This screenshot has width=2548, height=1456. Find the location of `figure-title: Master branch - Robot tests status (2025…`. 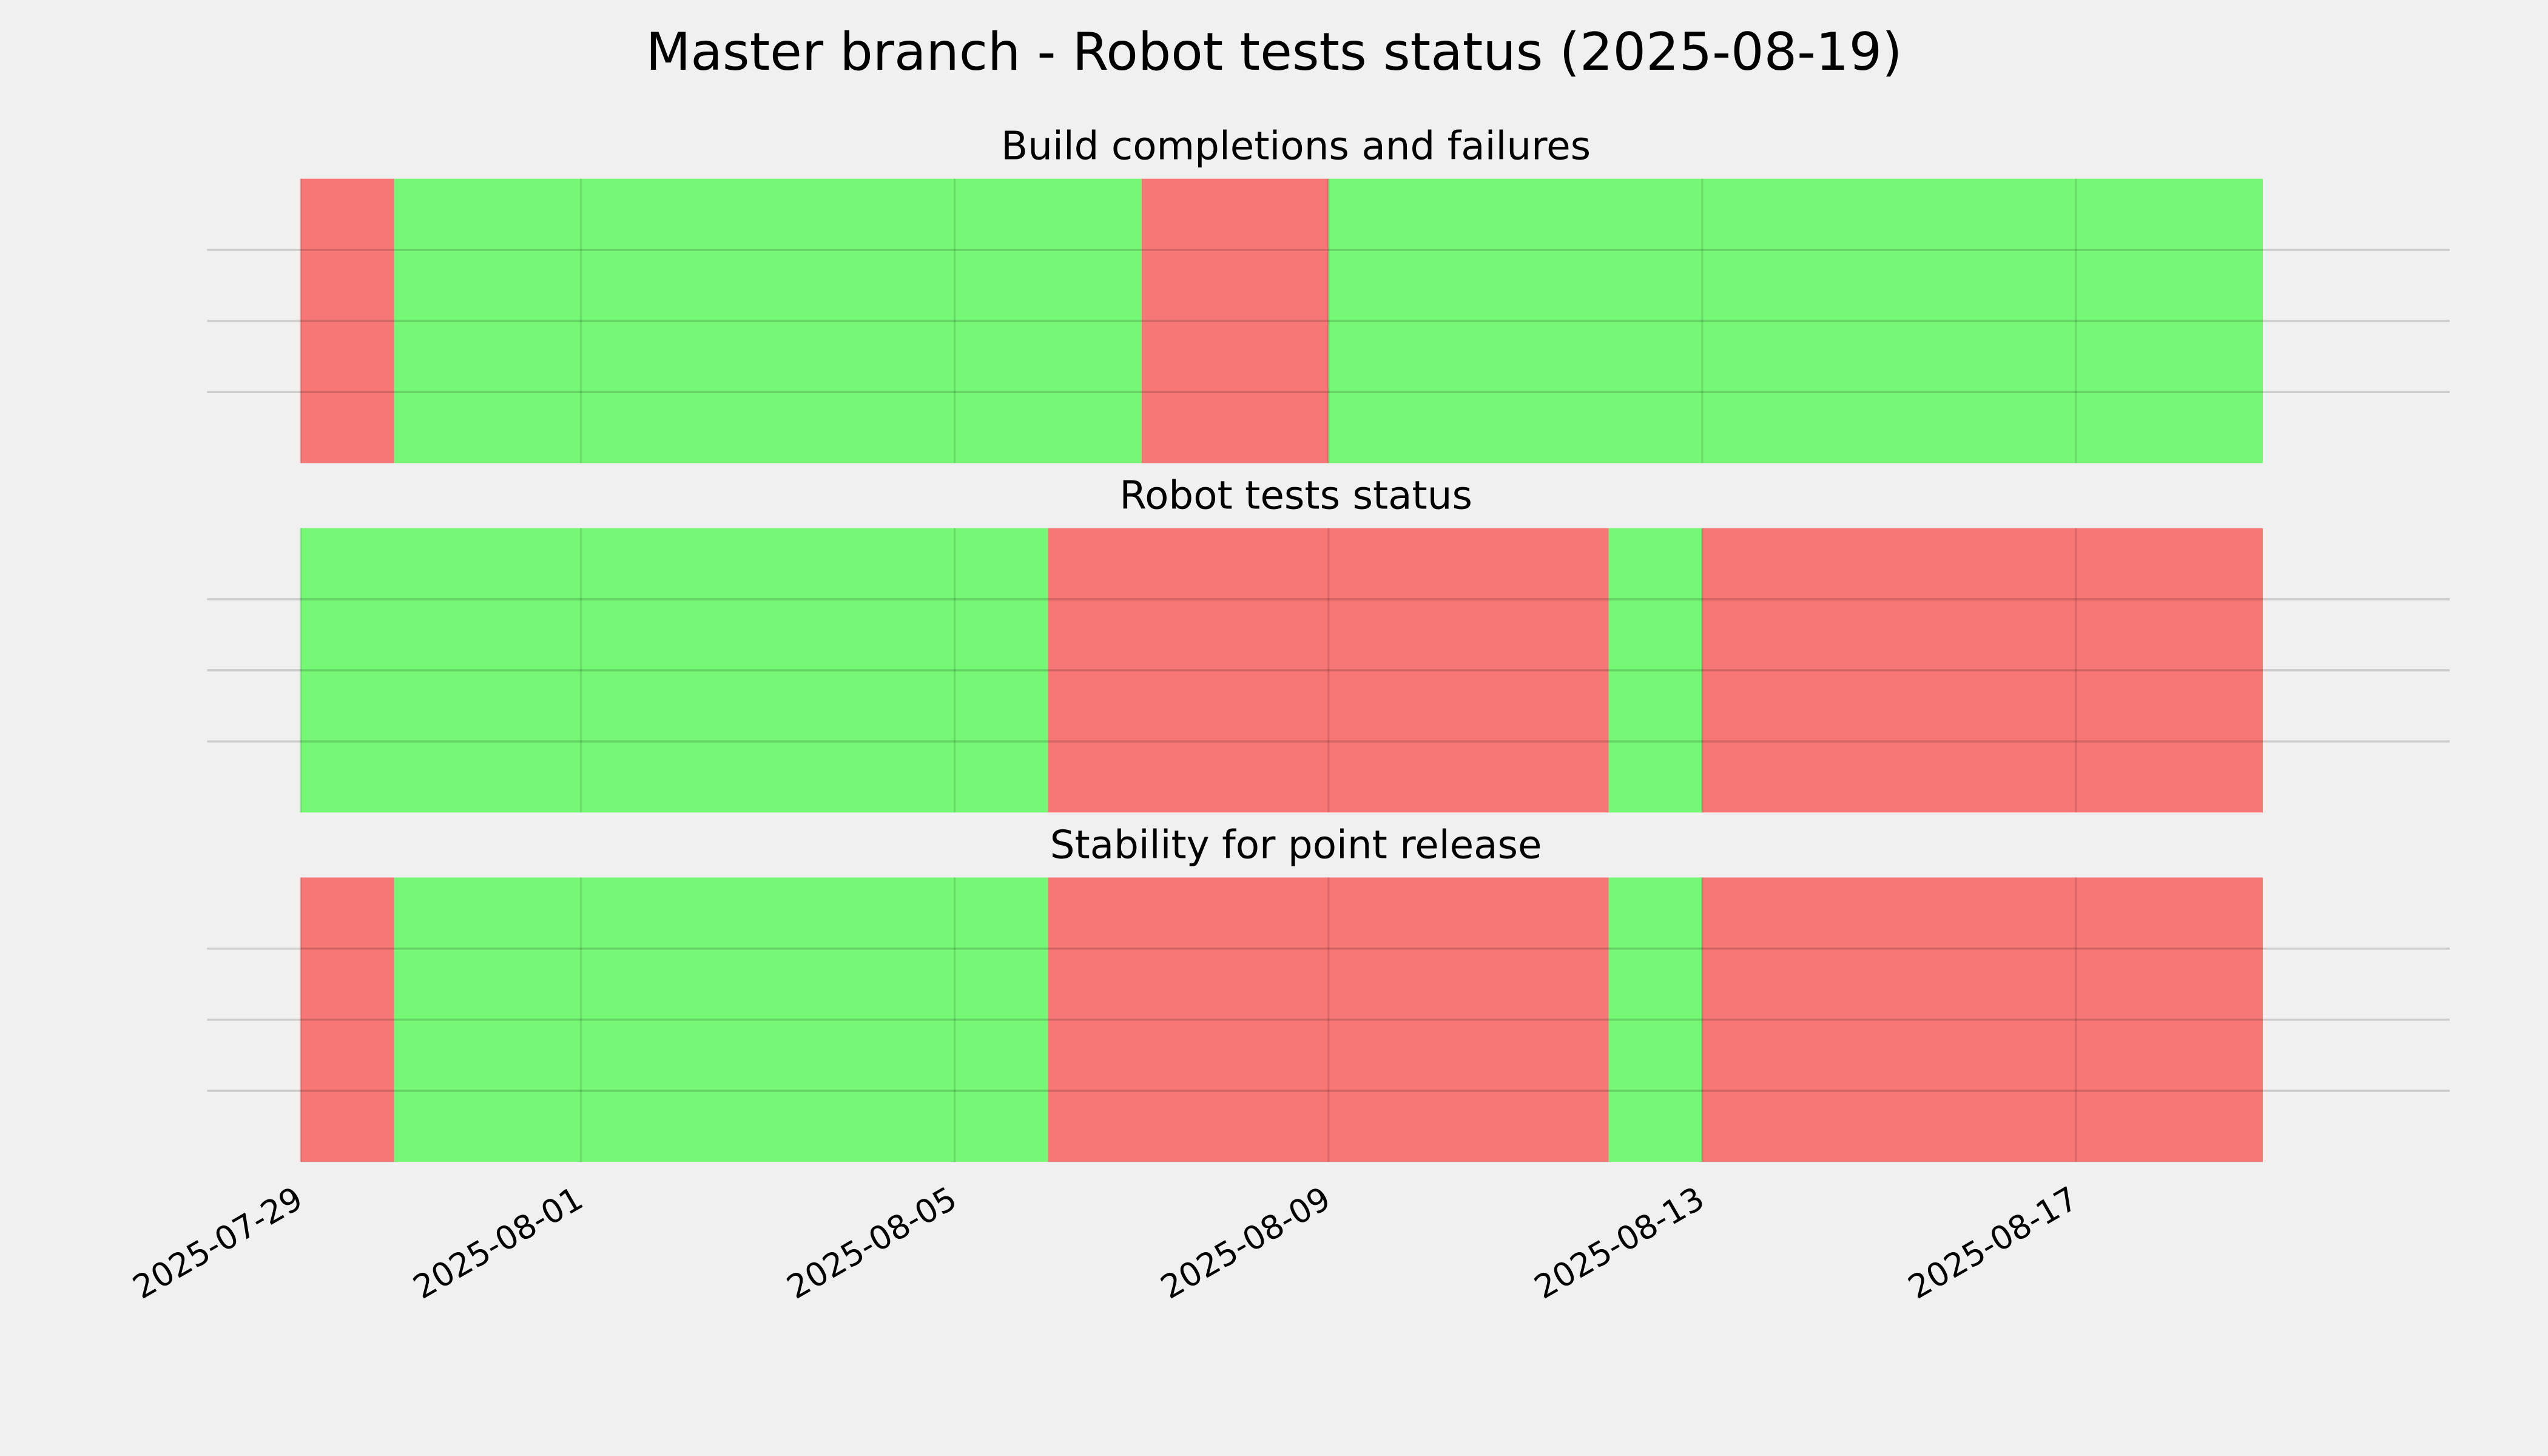

figure-title: Master branch - Robot tests status (2025… is located at coordinates (1273, 52).